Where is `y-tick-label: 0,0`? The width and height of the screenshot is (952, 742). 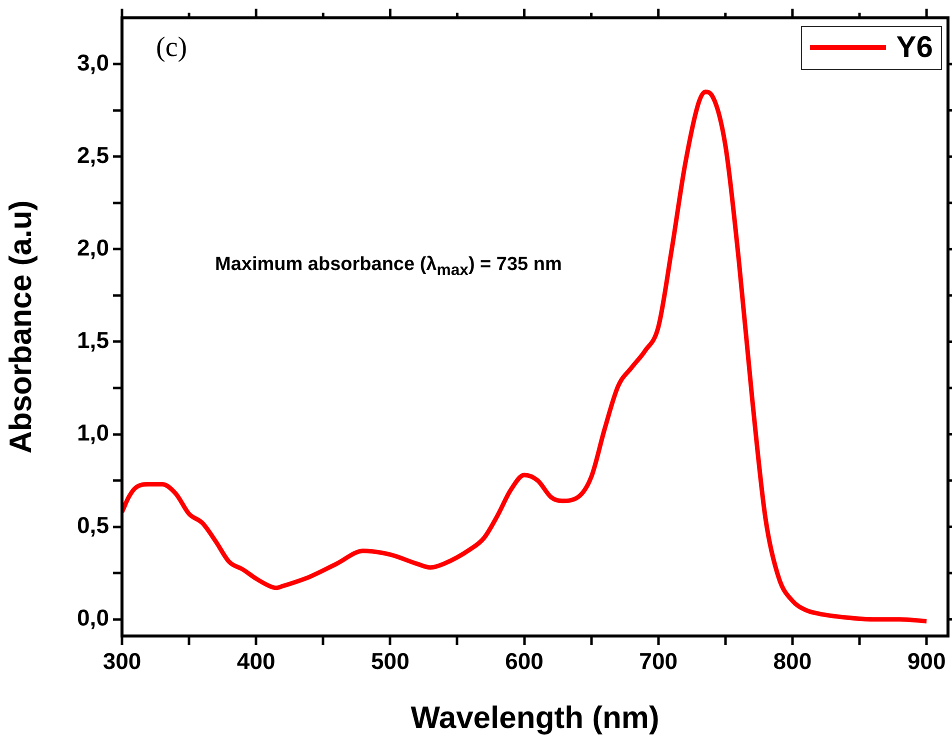
y-tick-label: 0,0 is located at coordinates (93, 617).